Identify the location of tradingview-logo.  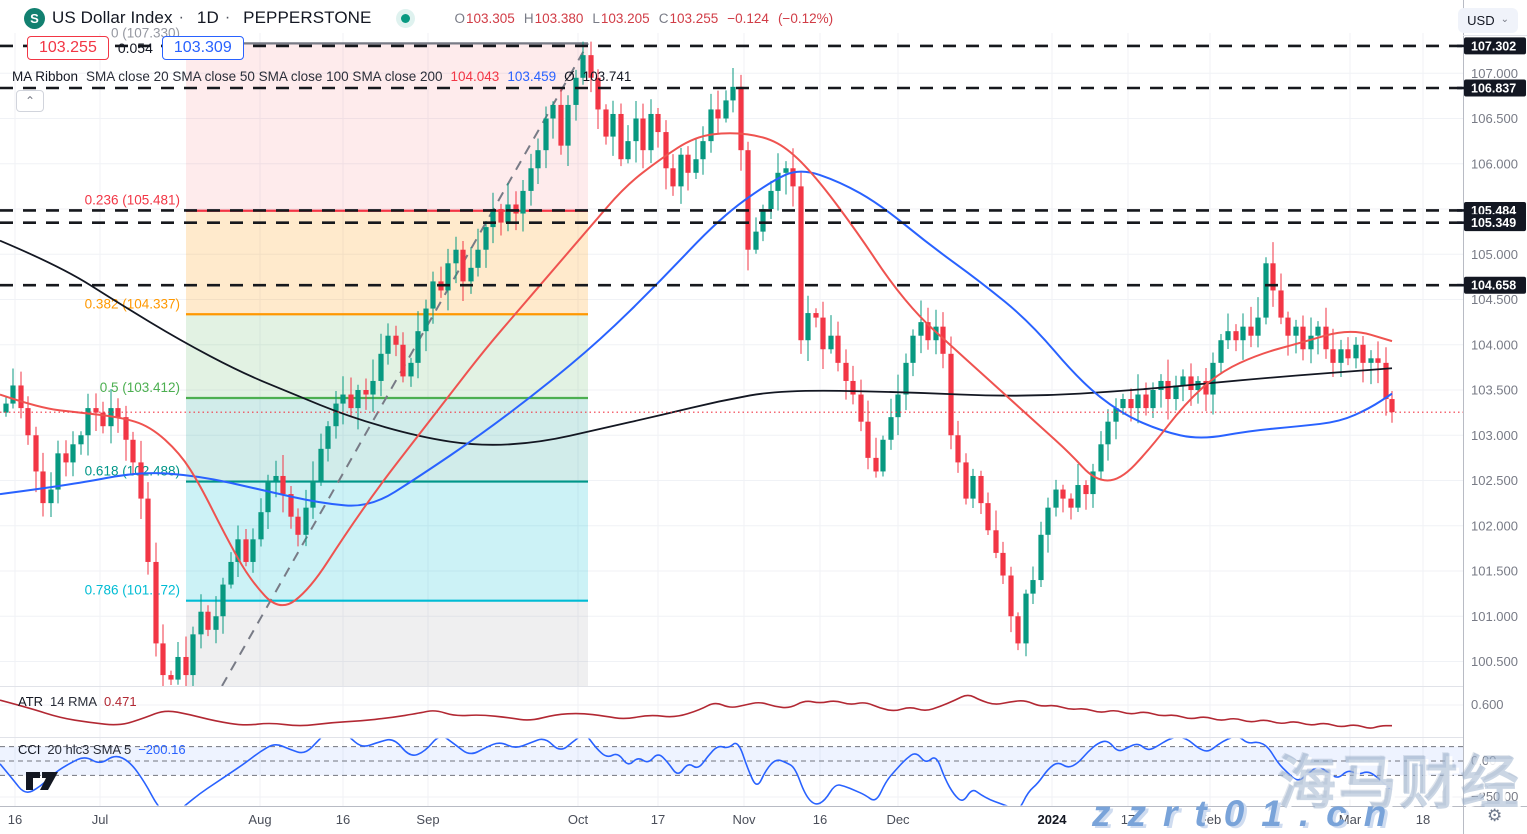
(43, 783).